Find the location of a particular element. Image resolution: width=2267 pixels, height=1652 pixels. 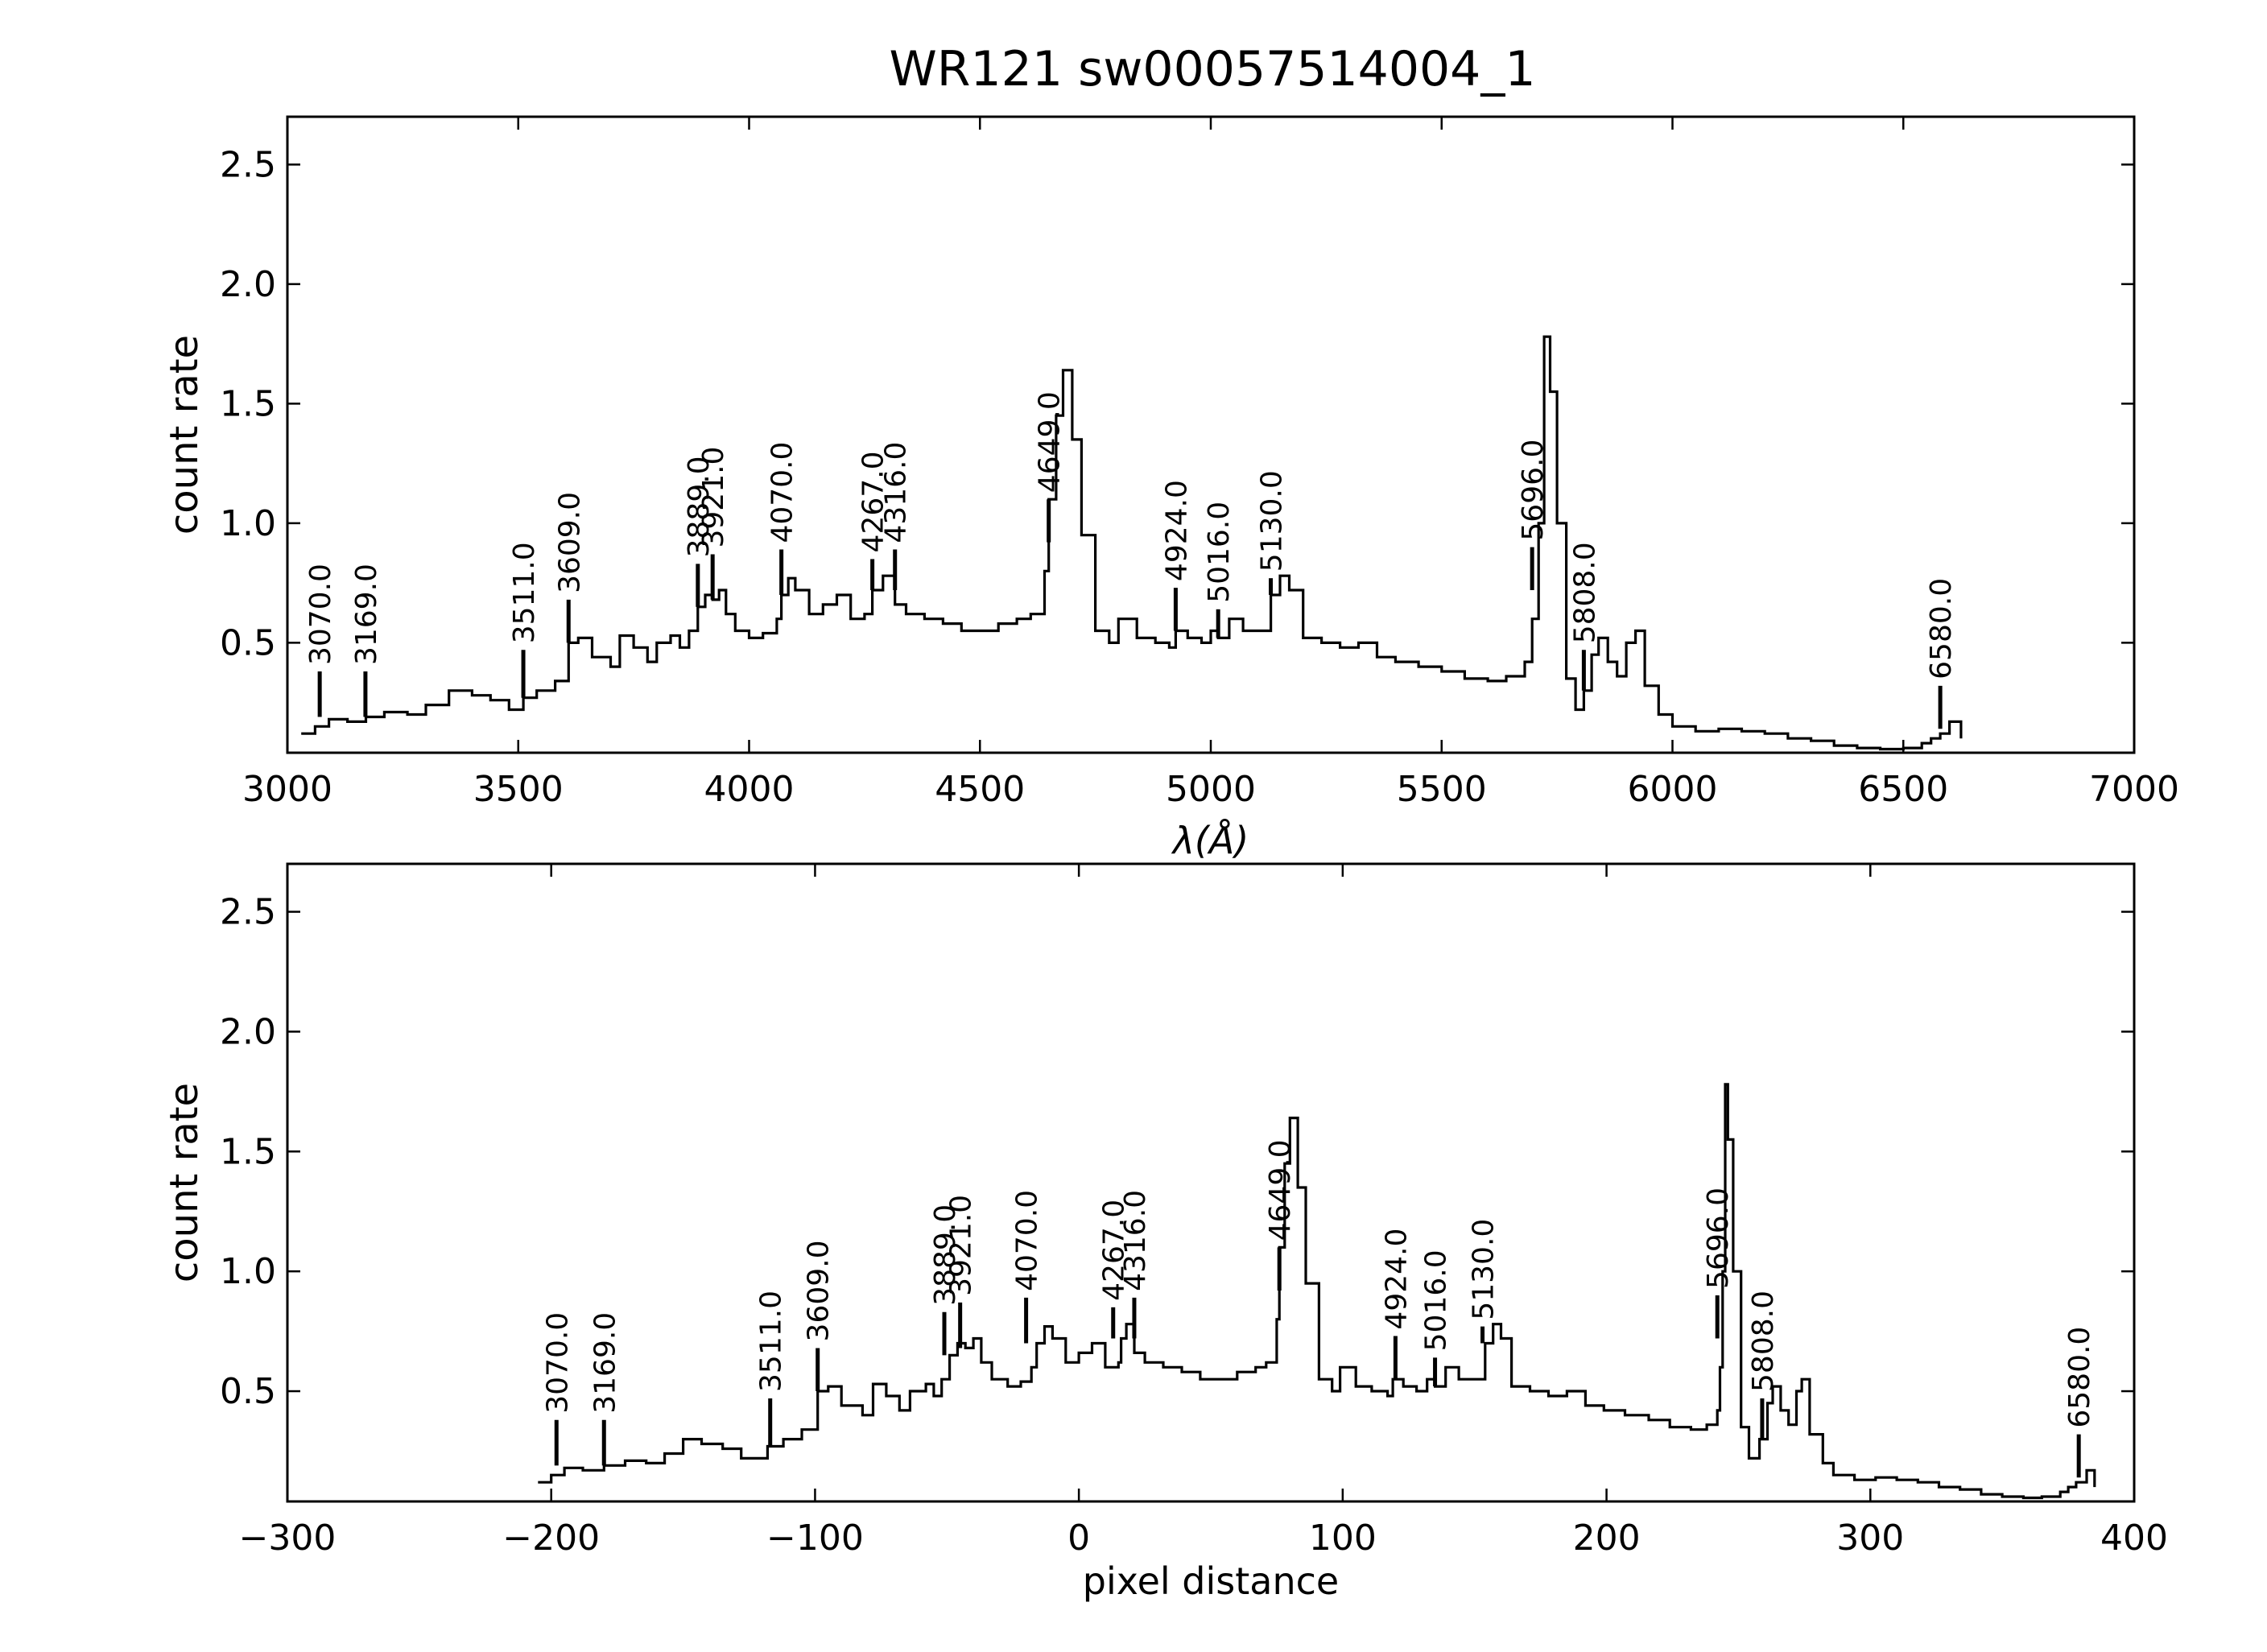

top-x-axis-label: λ(Å) is located at coordinates (1210, 840).